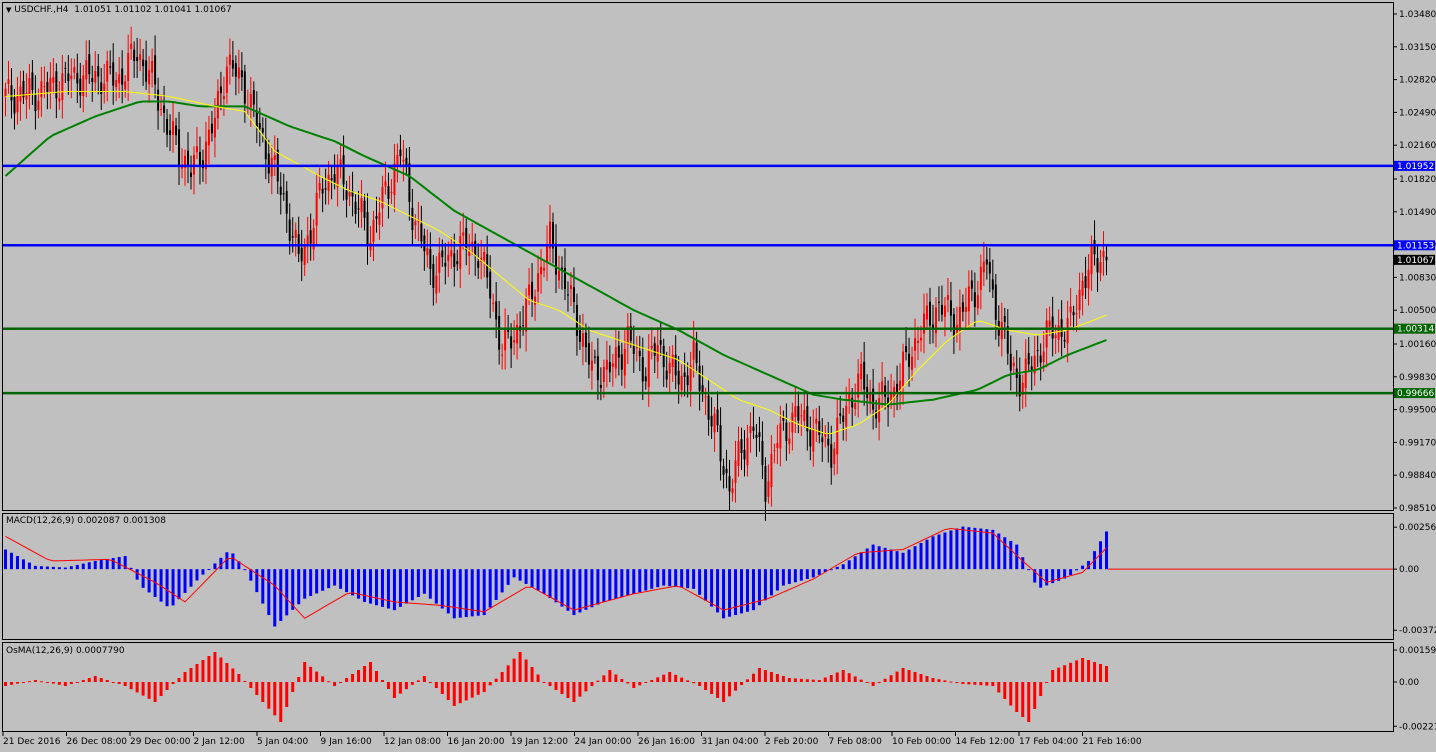 The height and width of the screenshot is (752, 1436). What do you see at coordinates (133, 10) in the screenshot?
I see `high-value: 1.01102` at bounding box center [133, 10].